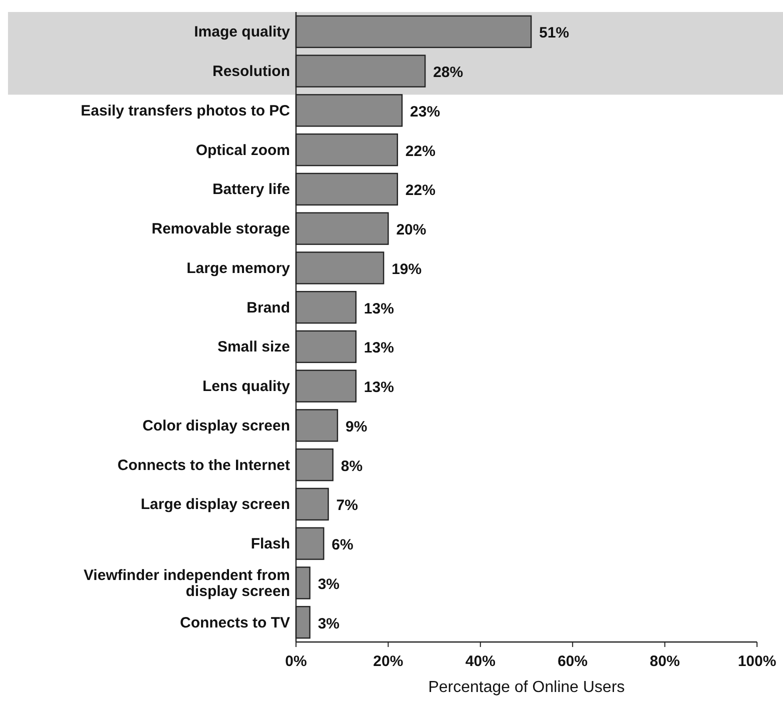  What do you see at coordinates (203, 465) in the screenshot?
I see `y-tick-label: Connects to the Internet` at bounding box center [203, 465].